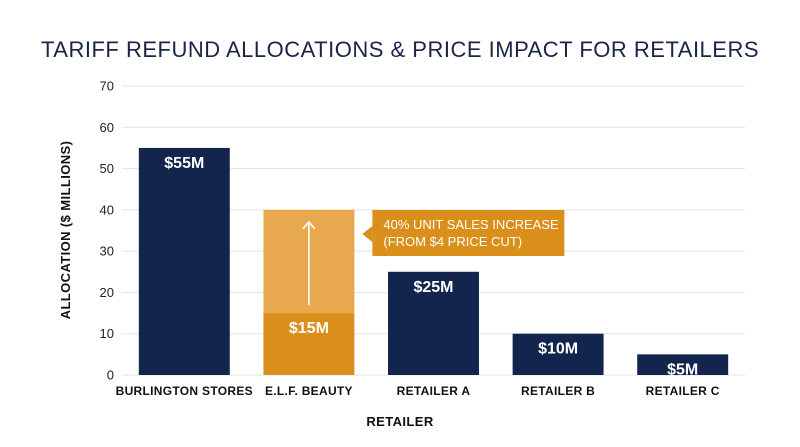  I want to click on x-axis-label: RETAILER, so click(399, 421).